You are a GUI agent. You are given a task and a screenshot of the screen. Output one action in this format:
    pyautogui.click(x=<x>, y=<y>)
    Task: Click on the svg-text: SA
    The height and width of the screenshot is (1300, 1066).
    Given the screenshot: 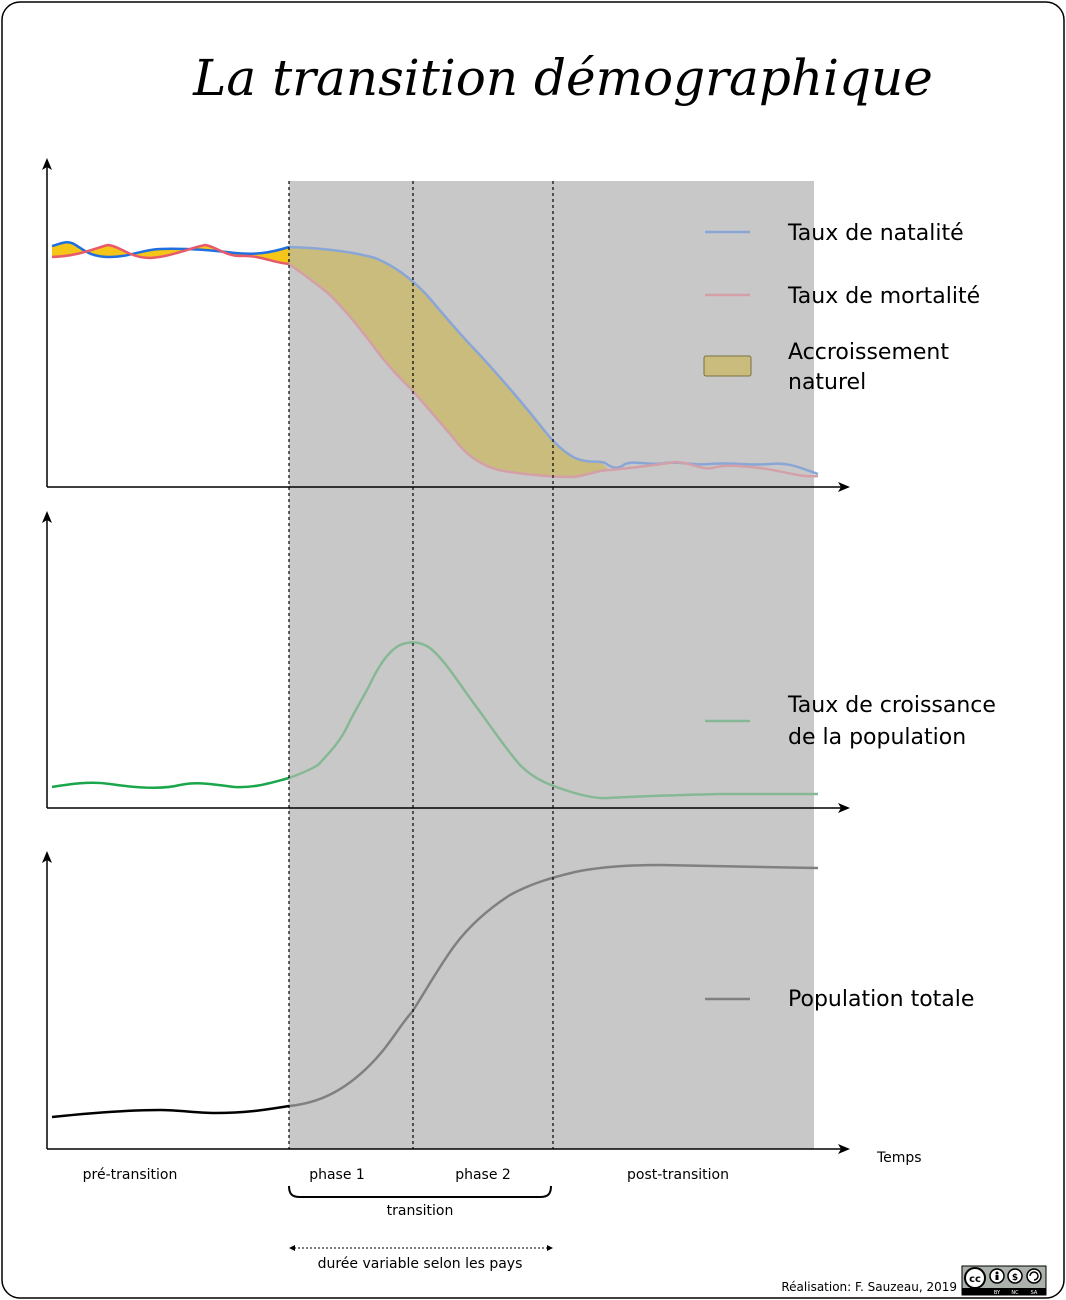 What is the action you would take?
    pyautogui.click(x=1034, y=1293)
    